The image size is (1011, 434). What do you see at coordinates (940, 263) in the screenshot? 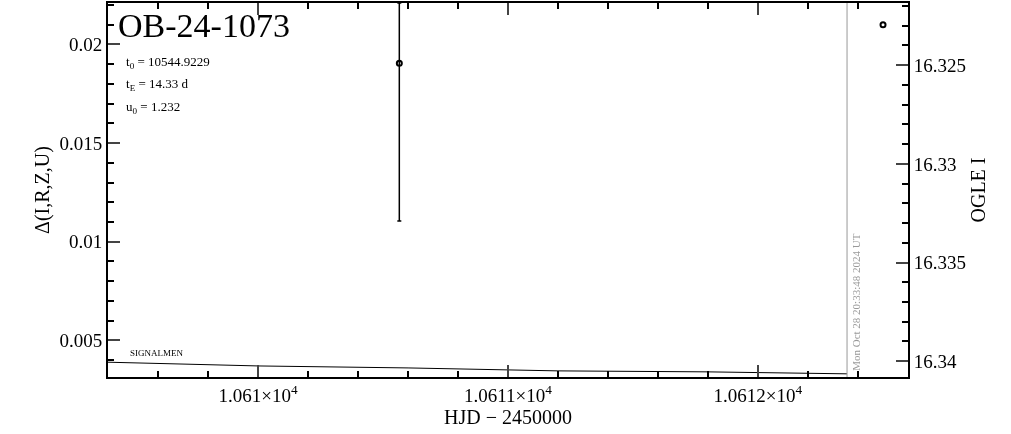
I see `y2-tick-label: 16.335` at bounding box center [940, 263].